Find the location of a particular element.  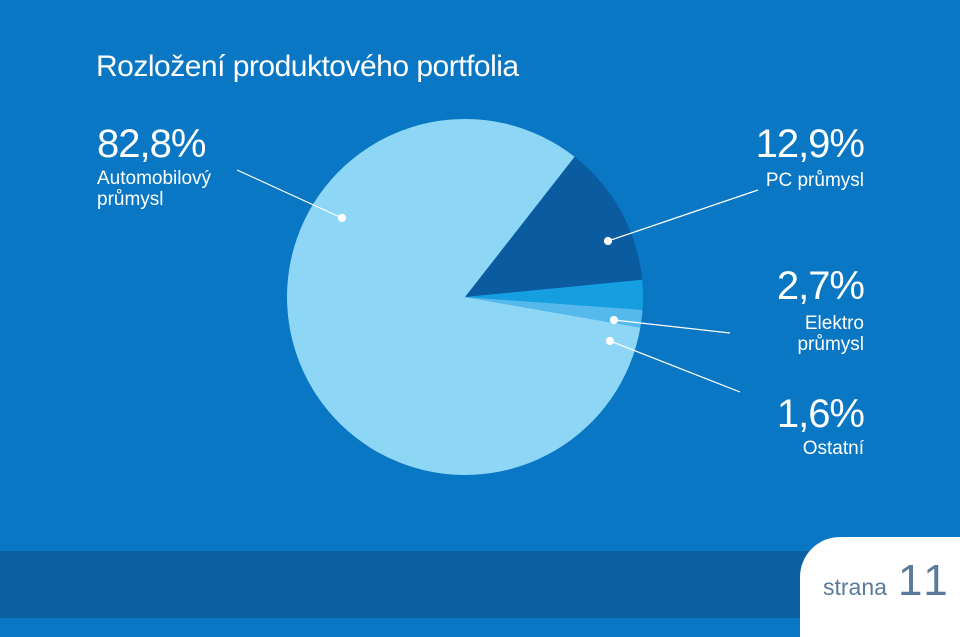

leader-line-auto is located at coordinates (289, 194).